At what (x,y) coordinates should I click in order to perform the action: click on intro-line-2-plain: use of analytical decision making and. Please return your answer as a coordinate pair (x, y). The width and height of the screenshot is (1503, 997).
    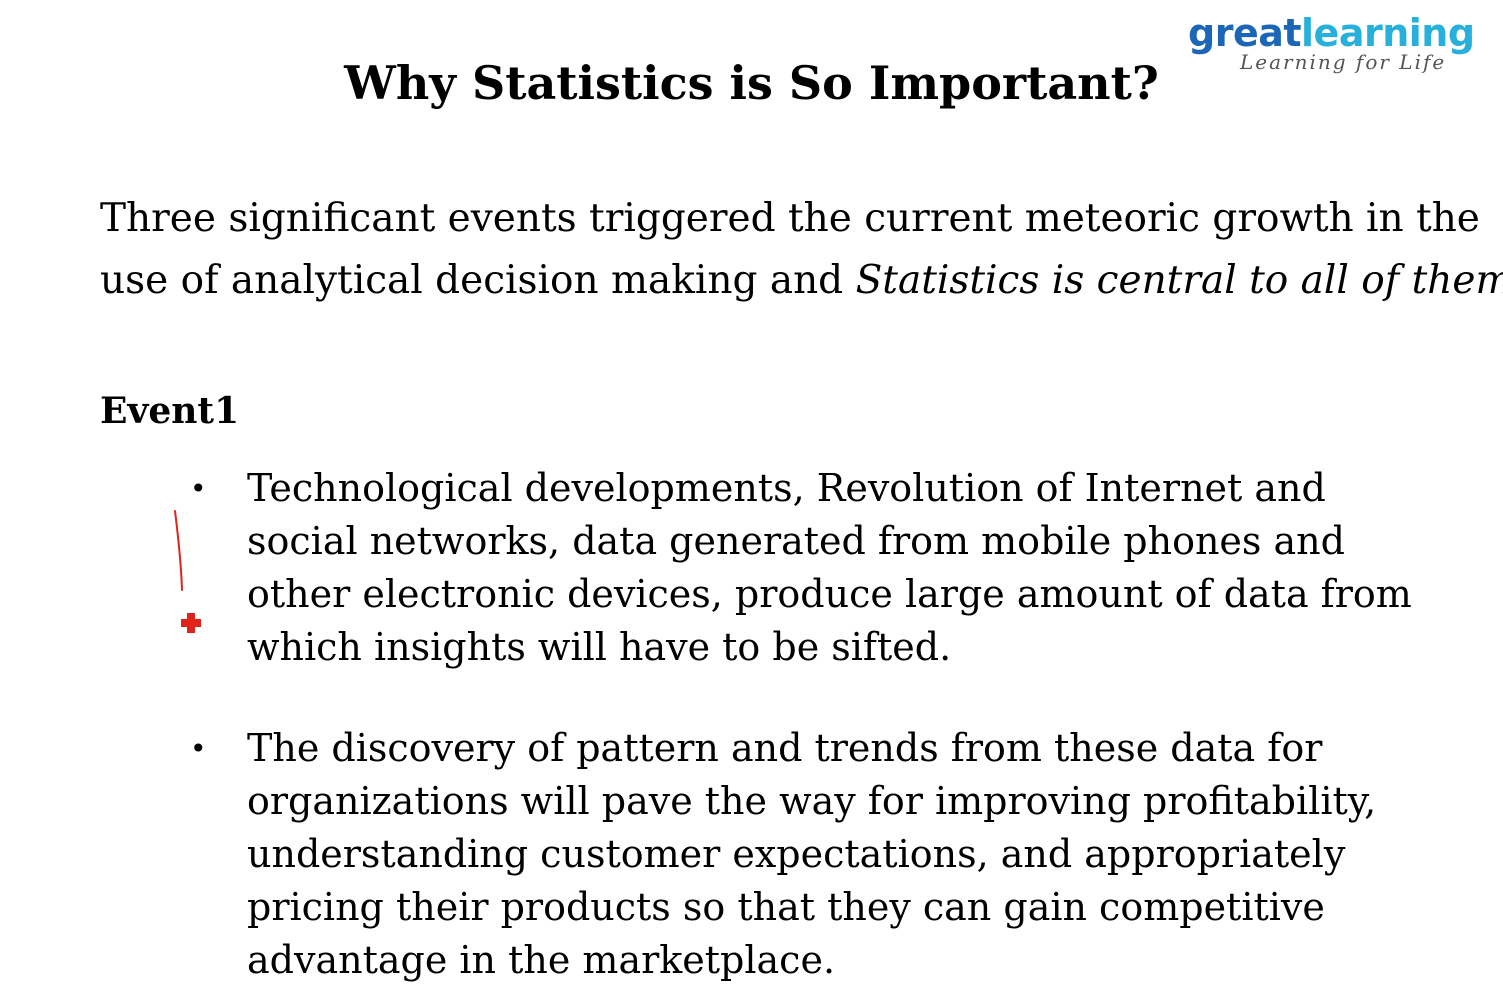
    Looking at the image, I should click on (478, 280).